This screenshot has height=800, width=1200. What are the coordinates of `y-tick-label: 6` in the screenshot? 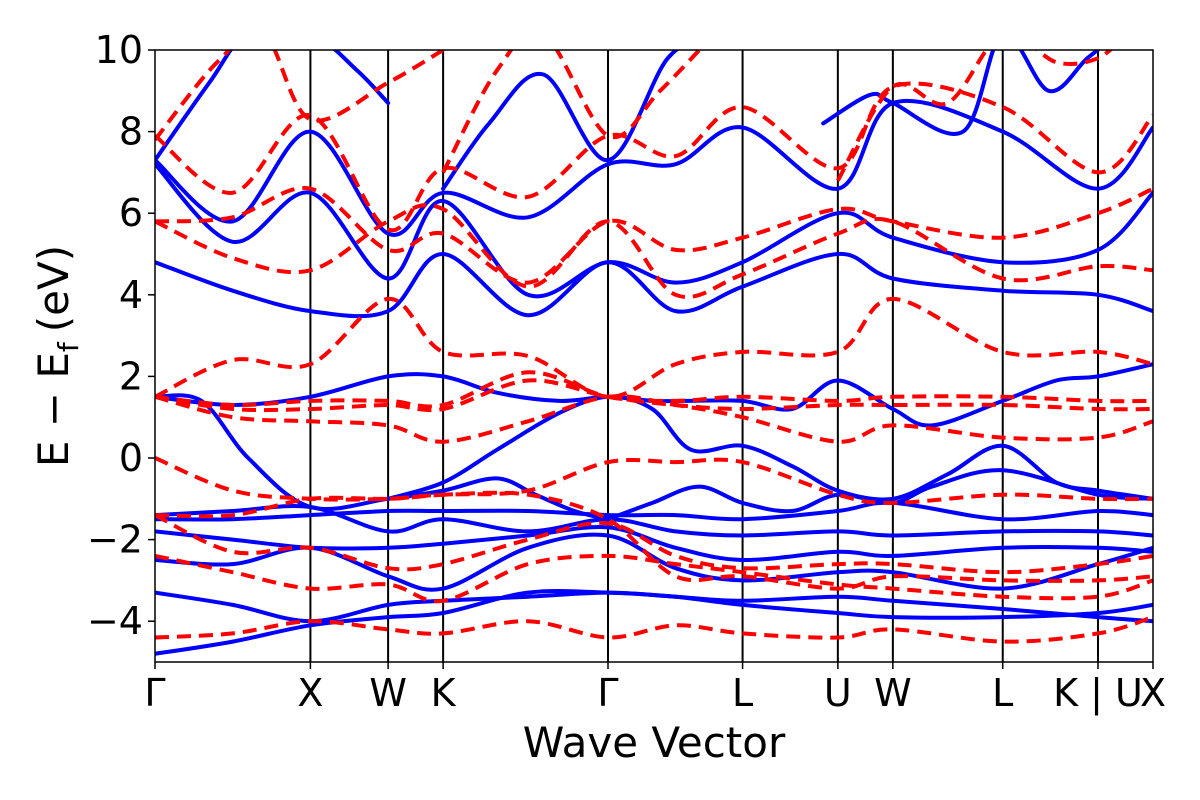 It's located at (131, 213).